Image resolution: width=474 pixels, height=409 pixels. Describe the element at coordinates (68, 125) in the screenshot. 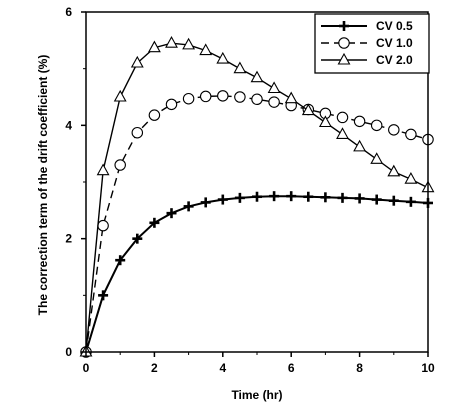

I see `y-tick-label: 4` at that location.